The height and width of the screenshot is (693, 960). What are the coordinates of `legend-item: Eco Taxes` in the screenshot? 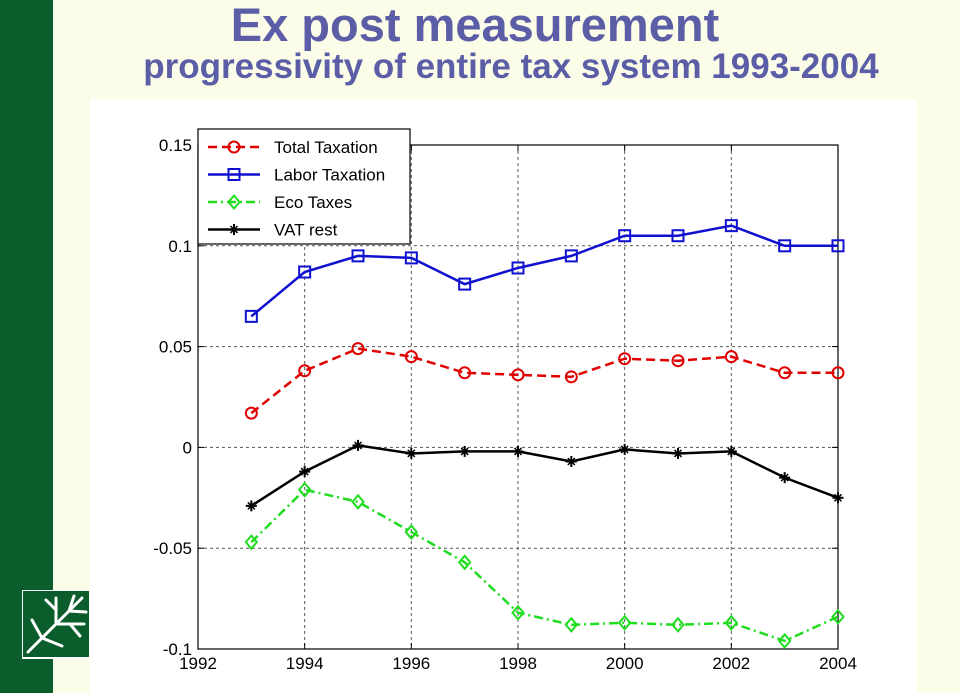 It's located at (280, 202).